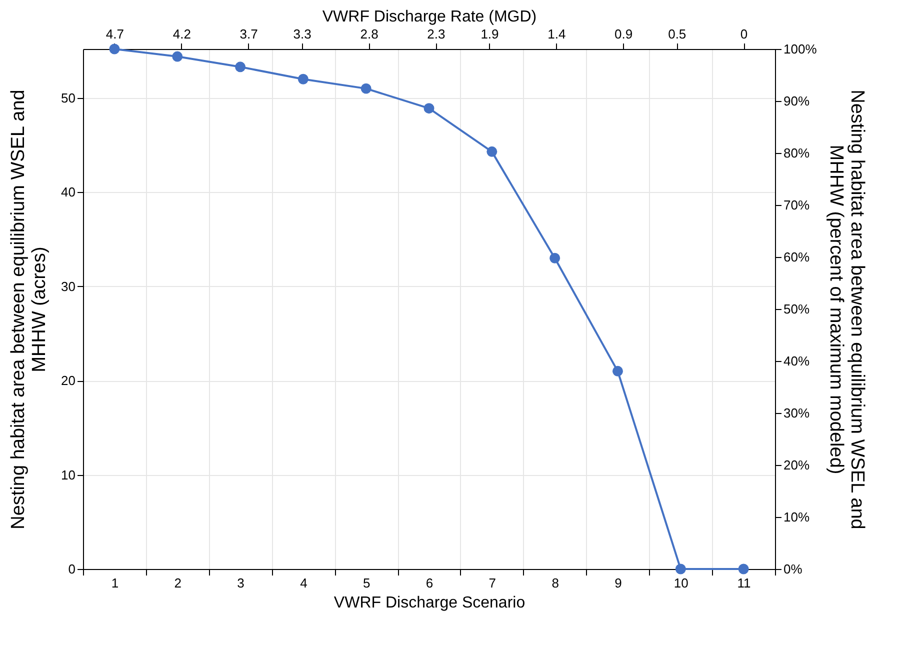  Describe the element at coordinates (436, 34) in the screenshot. I see `x2-tick-label: 2.3` at that location.